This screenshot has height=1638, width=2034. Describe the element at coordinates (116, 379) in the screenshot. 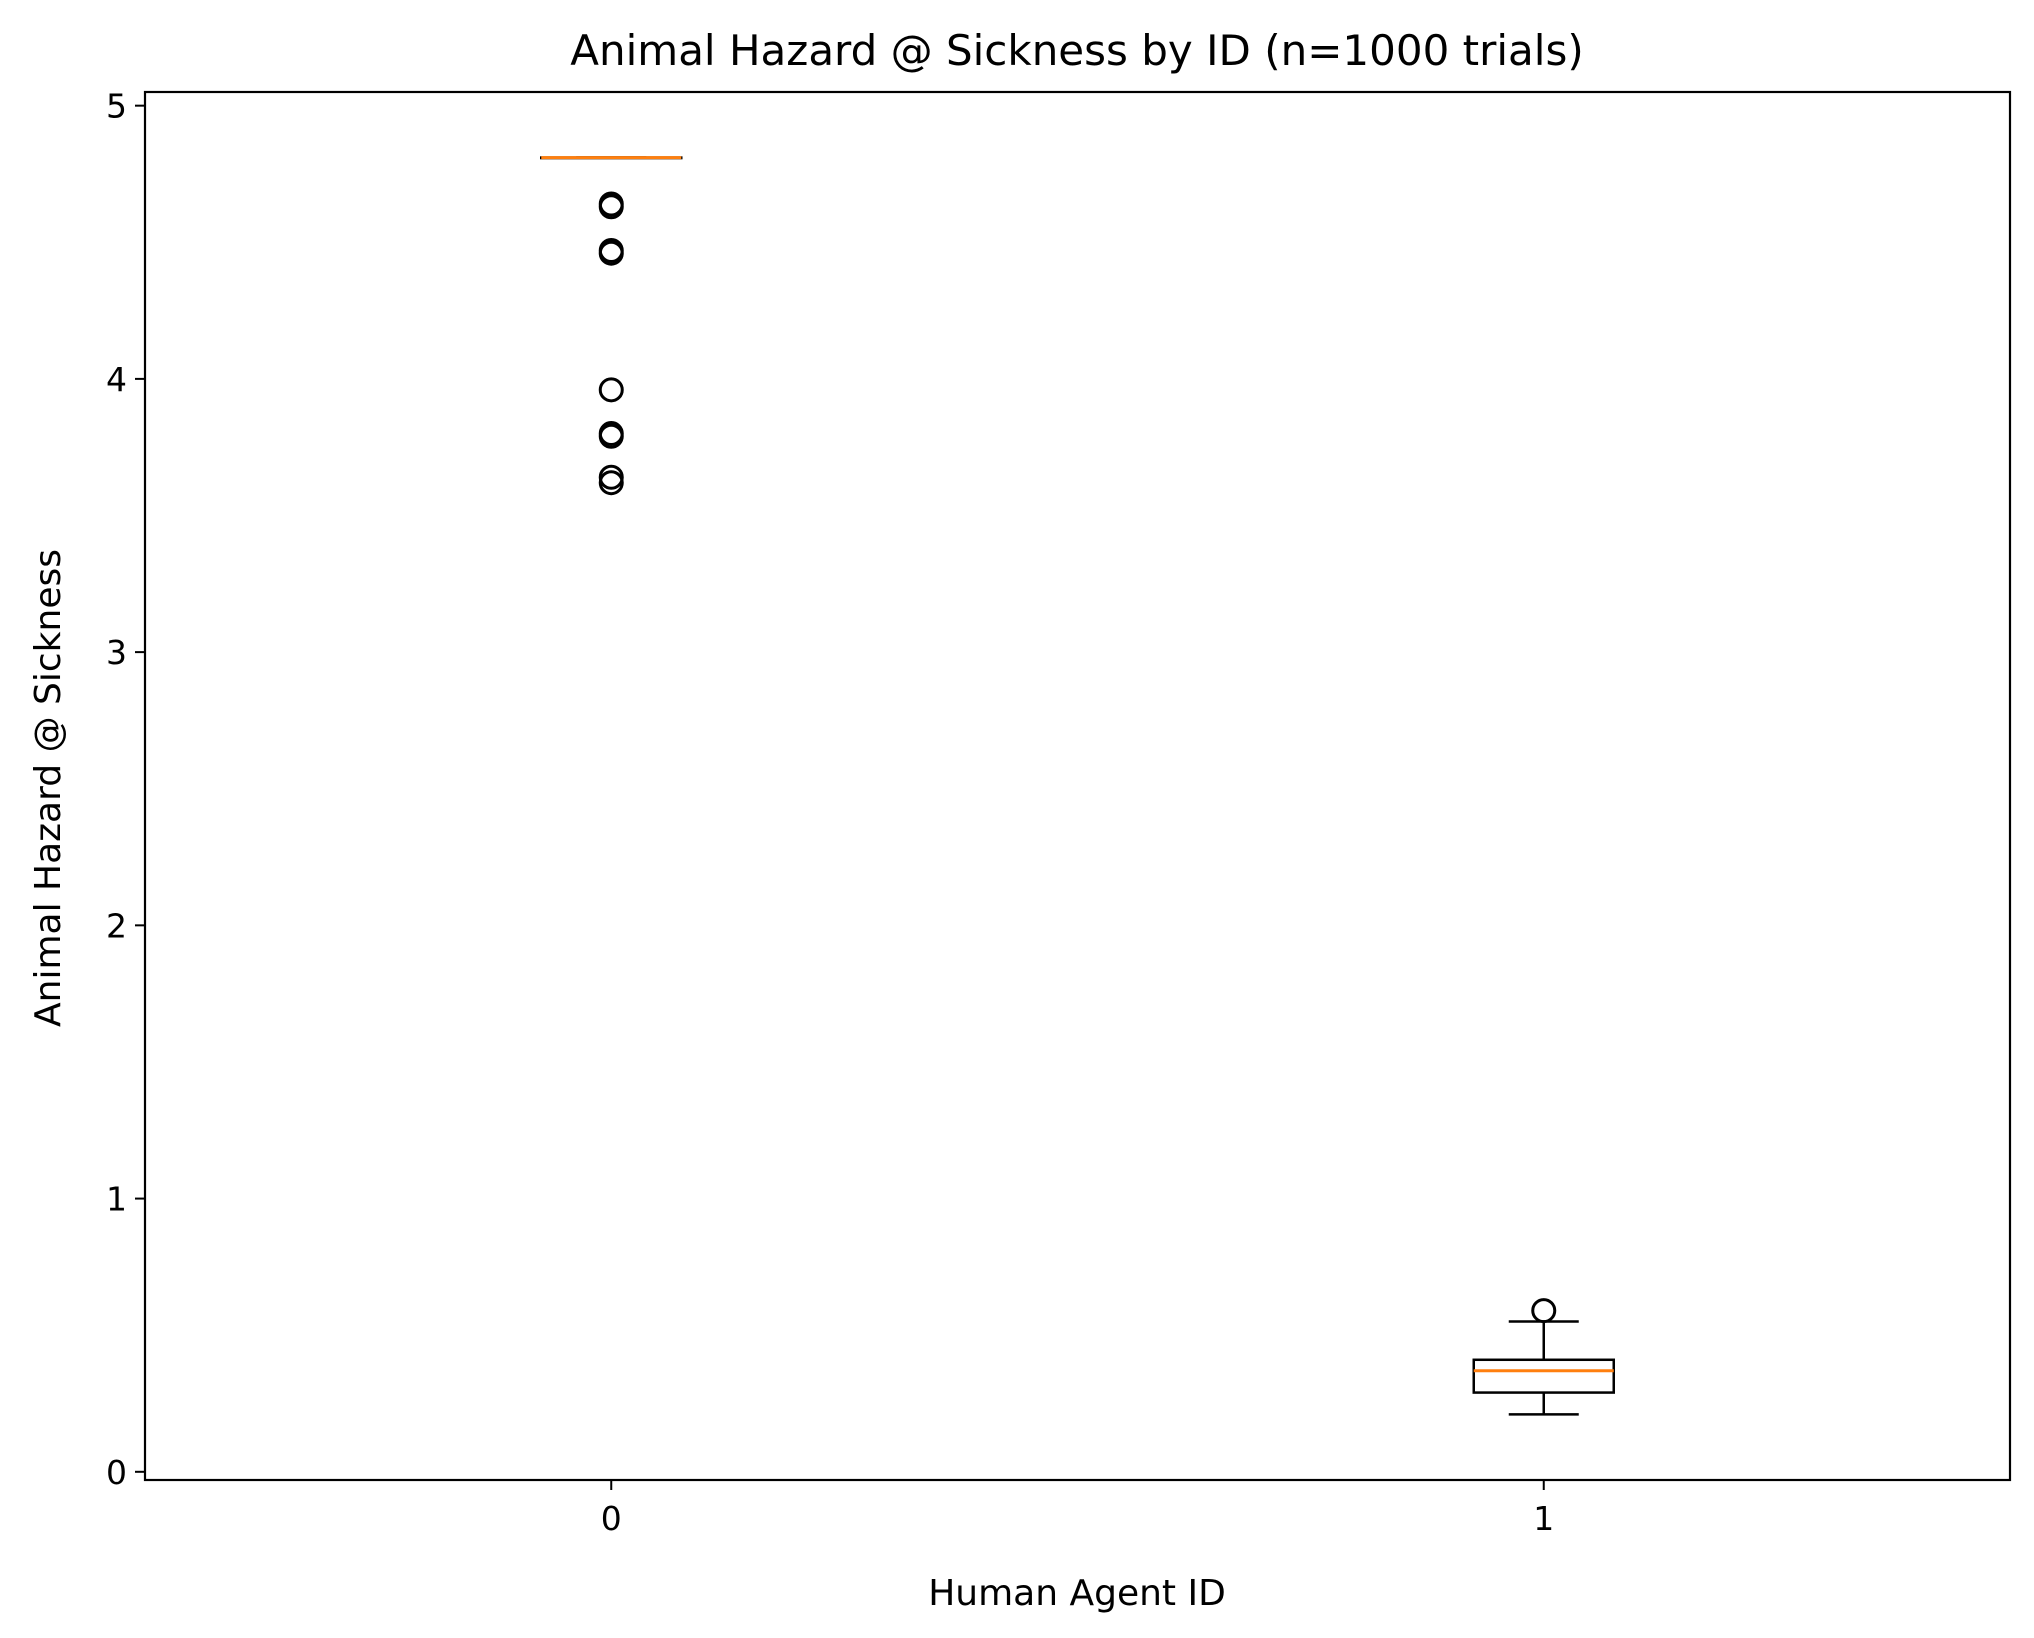

I see `y-tick-label: 4` at that location.